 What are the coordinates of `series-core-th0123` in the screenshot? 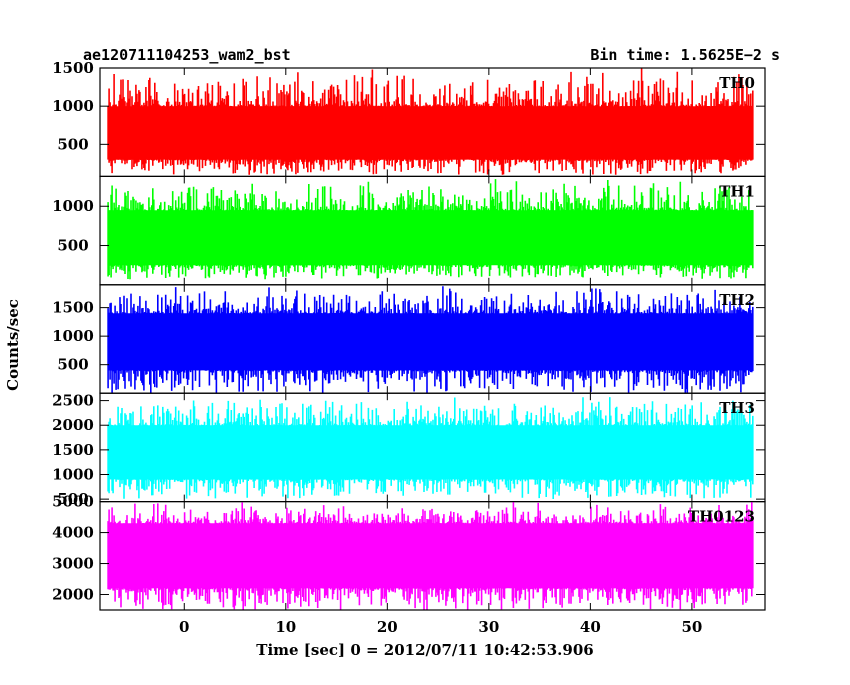 It's located at (430, 557).